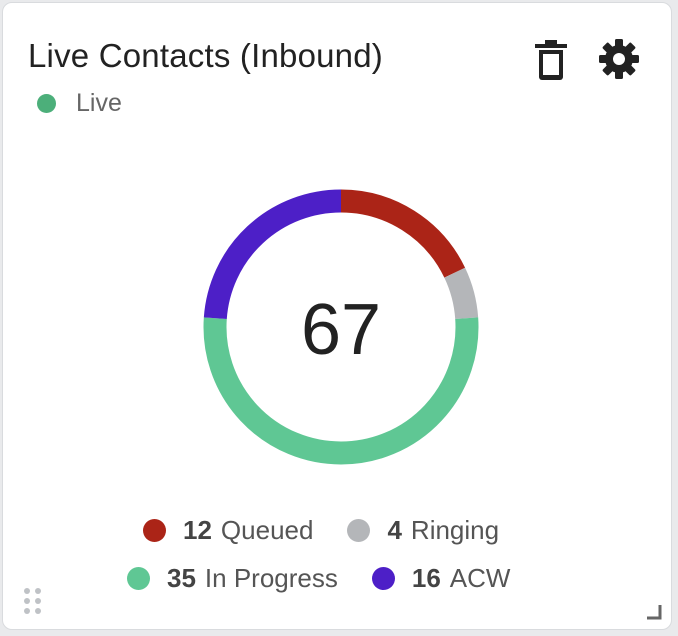 Image resolution: width=678 pixels, height=636 pixels. I want to click on legend-dot-in-progress, so click(138, 578).